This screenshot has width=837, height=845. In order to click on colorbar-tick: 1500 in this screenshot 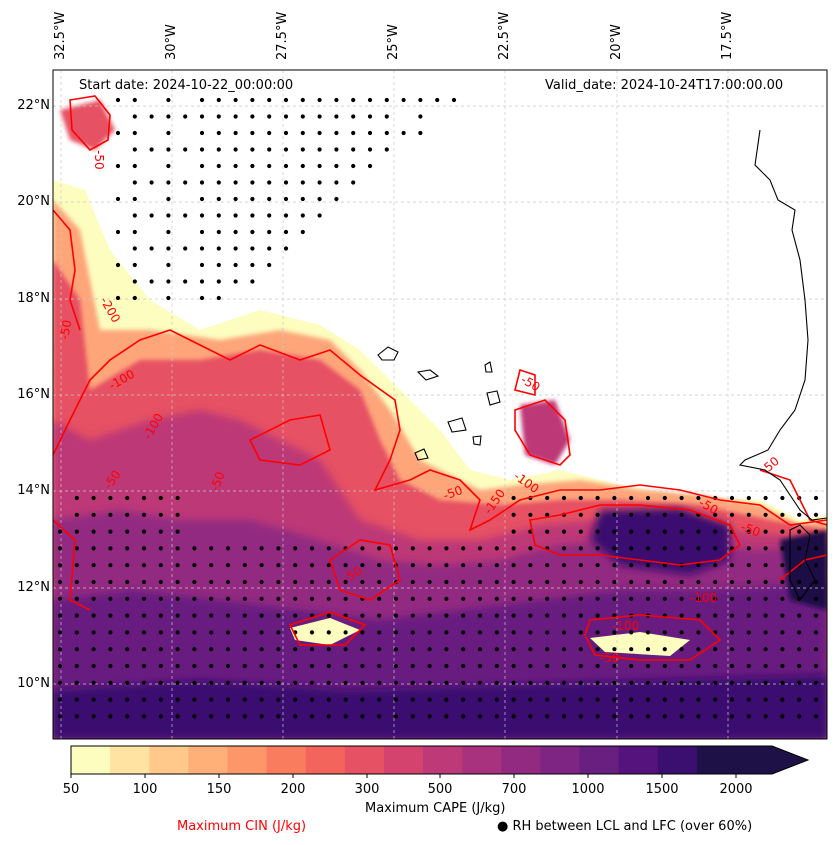, I will do `click(662, 789)`.